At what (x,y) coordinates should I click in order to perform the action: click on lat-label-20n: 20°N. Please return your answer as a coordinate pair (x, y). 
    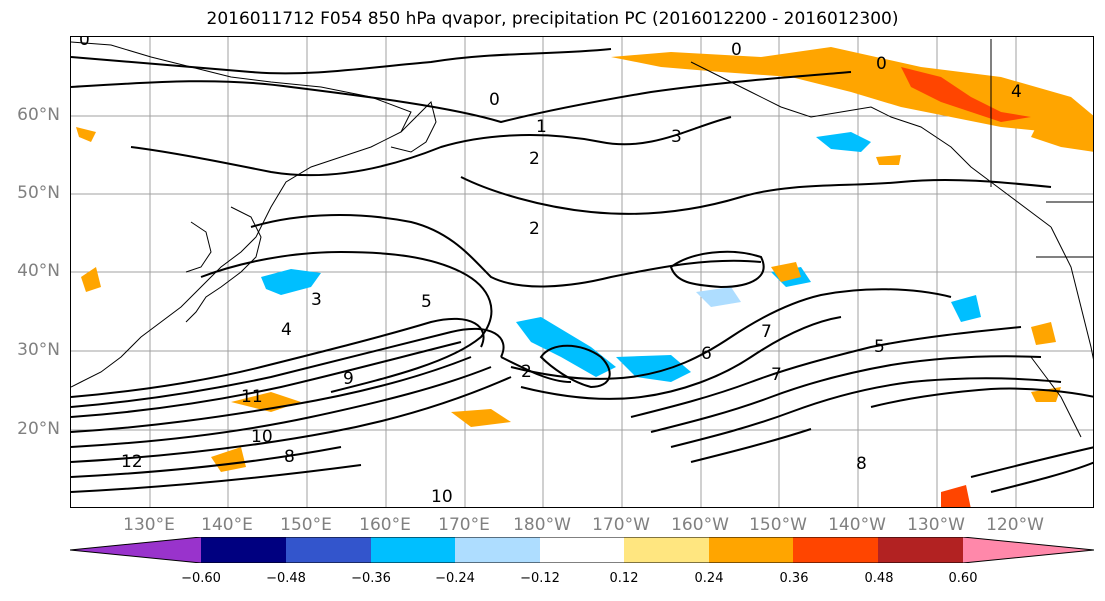
    Looking at the image, I should click on (38, 429).